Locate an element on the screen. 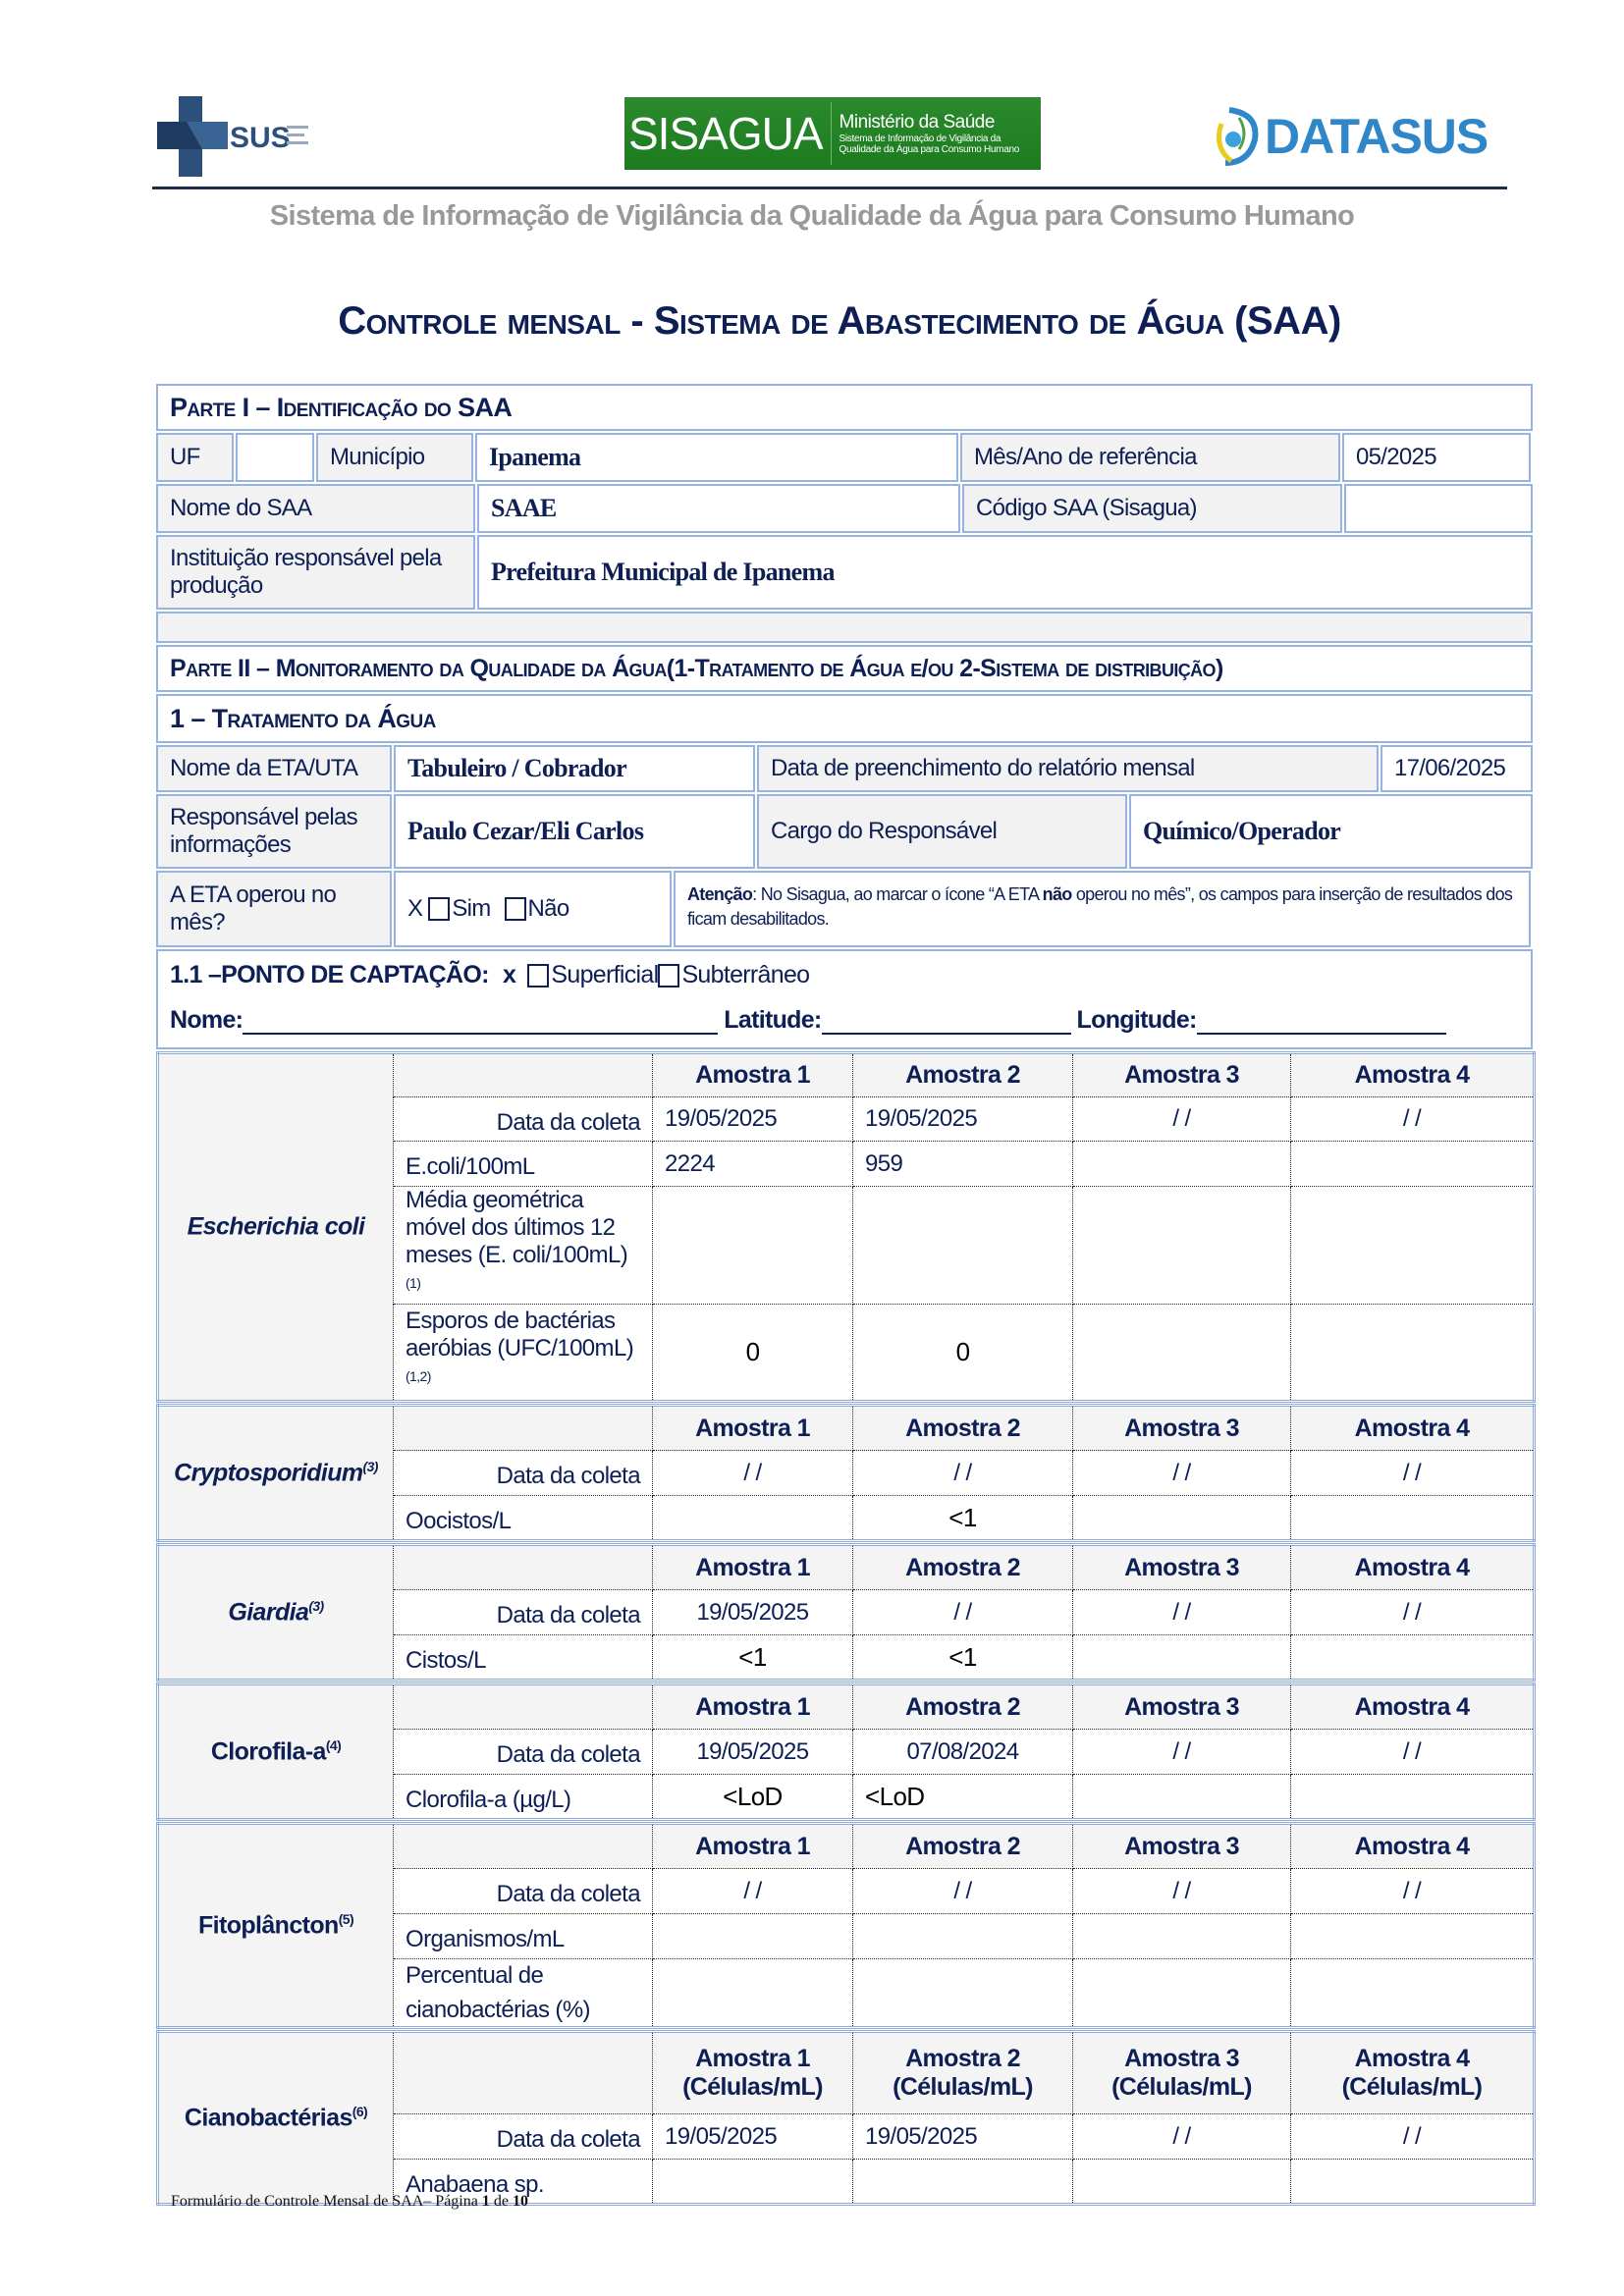 The image size is (1624, 2296). datasus-swirl-icon is located at coordinates (1238, 136).